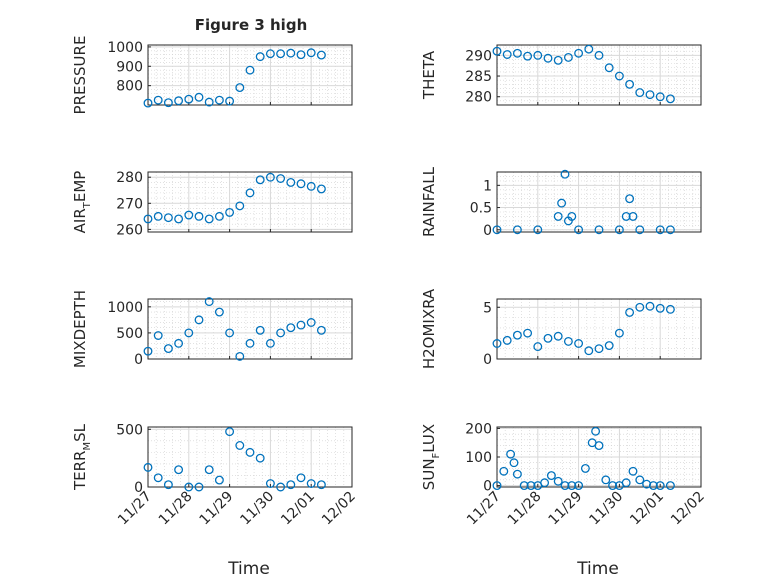 This screenshot has width=778, height=583. Describe the element at coordinates (80, 75) in the screenshot. I see `y-axis-label: PRESSURE` at that location.